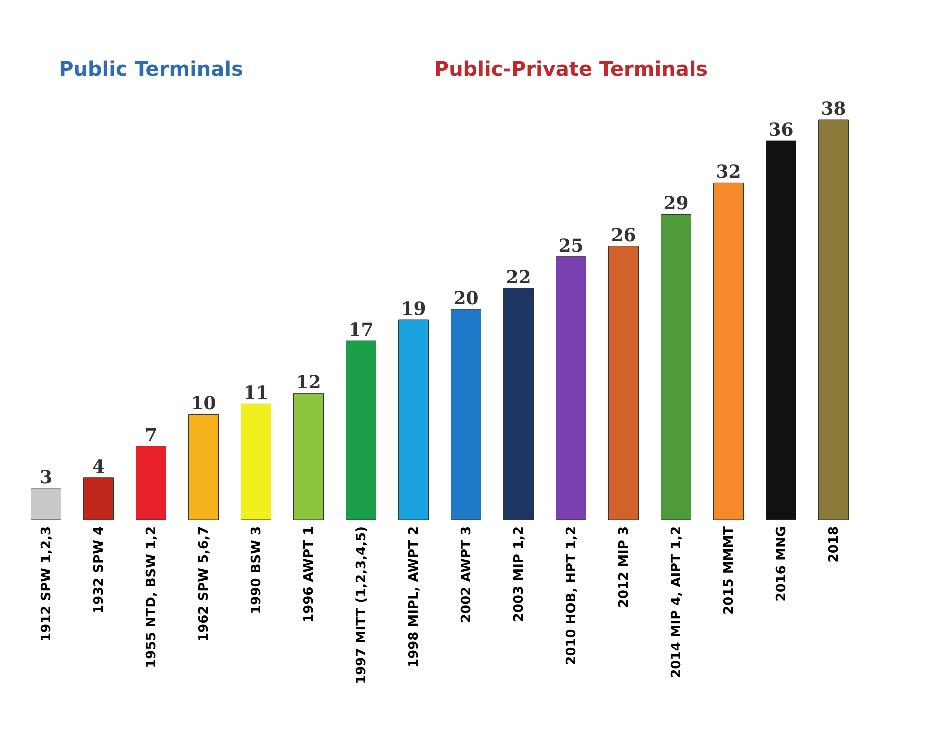 This screenshot has height=751, width=947. Describe the element at coordinates (99, 467) in the screenshot. I see `data-label: 4` at that location.